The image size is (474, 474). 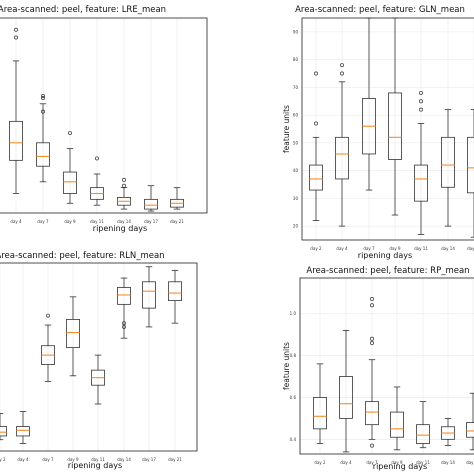 I want to click on rp-mean-xtick-label: day 7, so click(x=372, y=462).